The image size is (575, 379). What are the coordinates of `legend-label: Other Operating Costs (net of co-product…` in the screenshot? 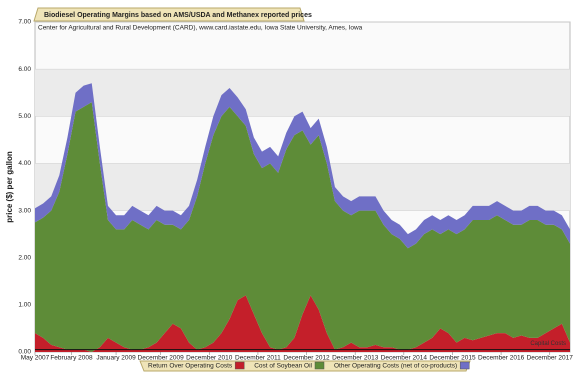 It's located at (395, 366).